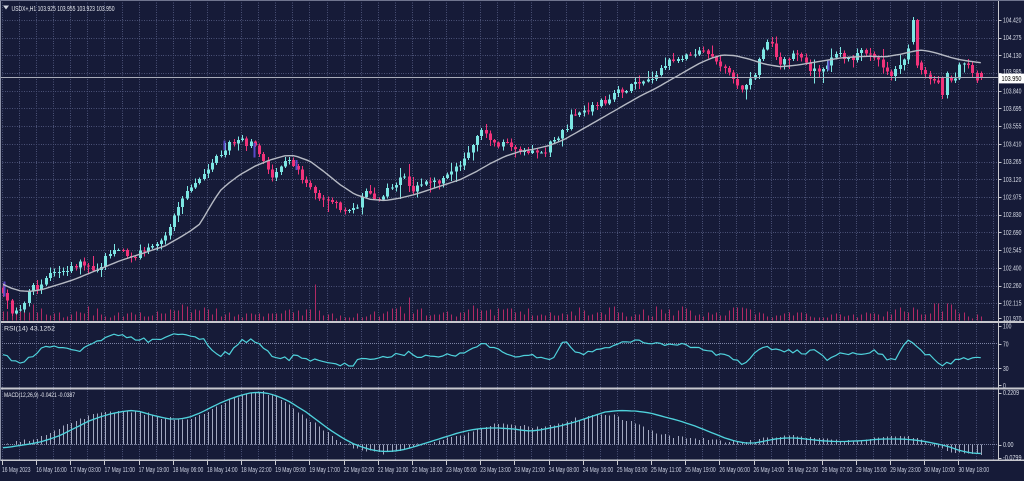 The image size is (1024, 481). Describe the element at coordinates (1012, 79) in the screenshot. I see `svg-text: 103.950` at that location.